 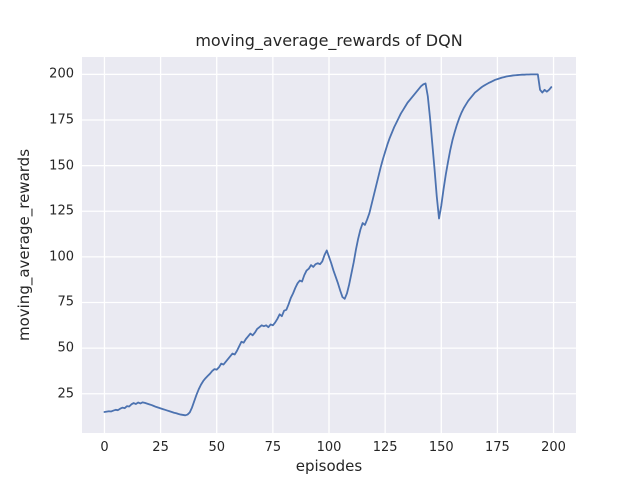 I want to click on y-tick-label: 125, so click(x=61, y=211).